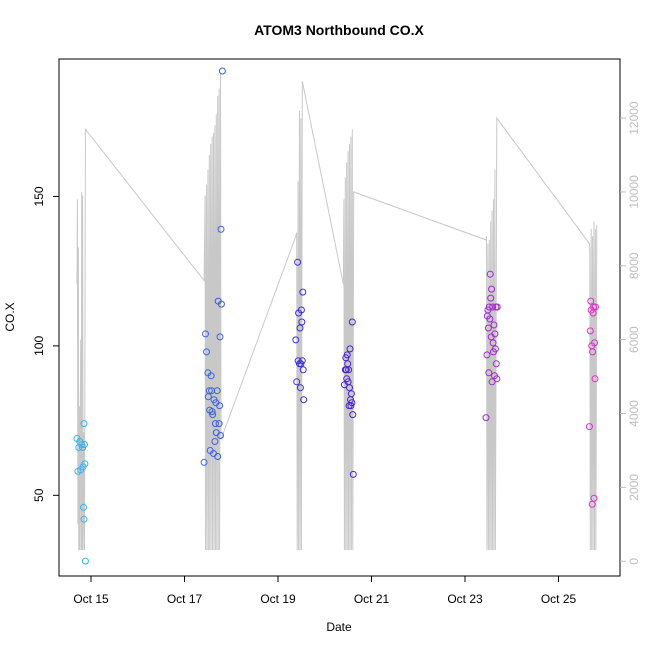 The image size is (650, 650). What do you see at coordinates (634, 487) in the screenshot?
I see `y2-tick-label: 2000` at bounding box center [634, 487].